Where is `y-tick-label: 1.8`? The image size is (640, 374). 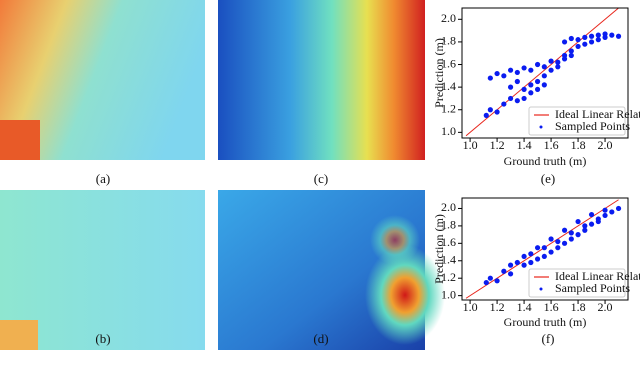 y-tick-label: 1.8 is located at coordinates (448, 225).